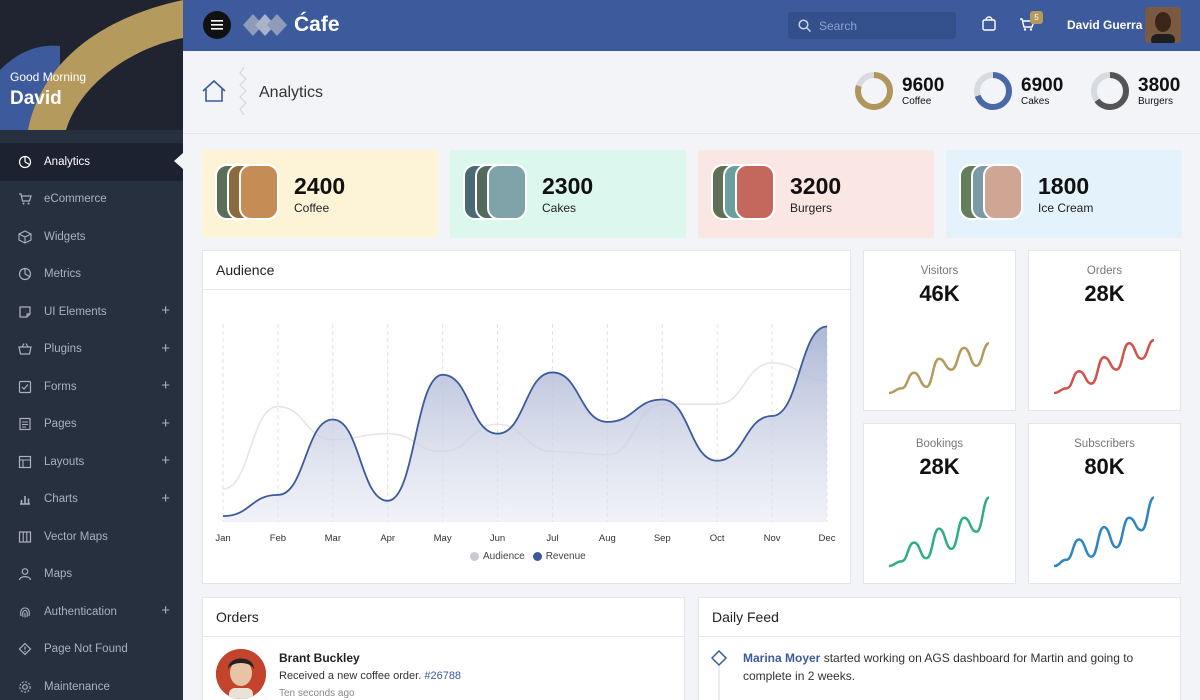 This screenshot has width=1200, height=700. I want to click on donut-ring, so click(1110, 91).